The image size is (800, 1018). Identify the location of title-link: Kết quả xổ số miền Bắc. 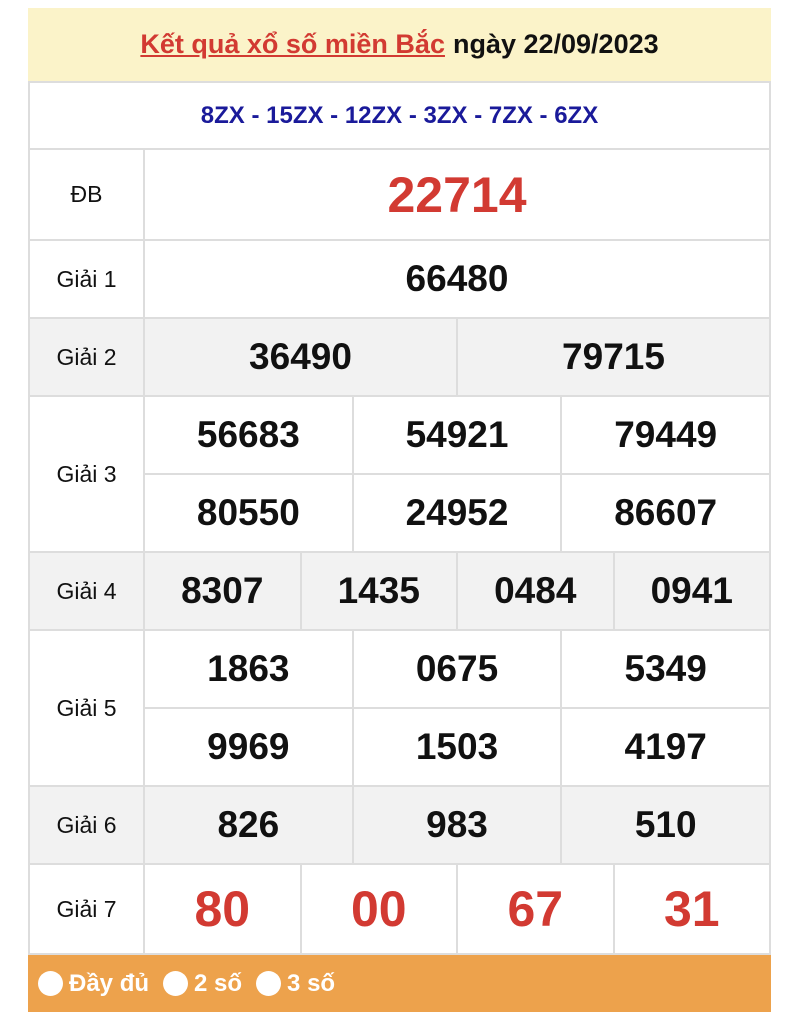
(292, 44).